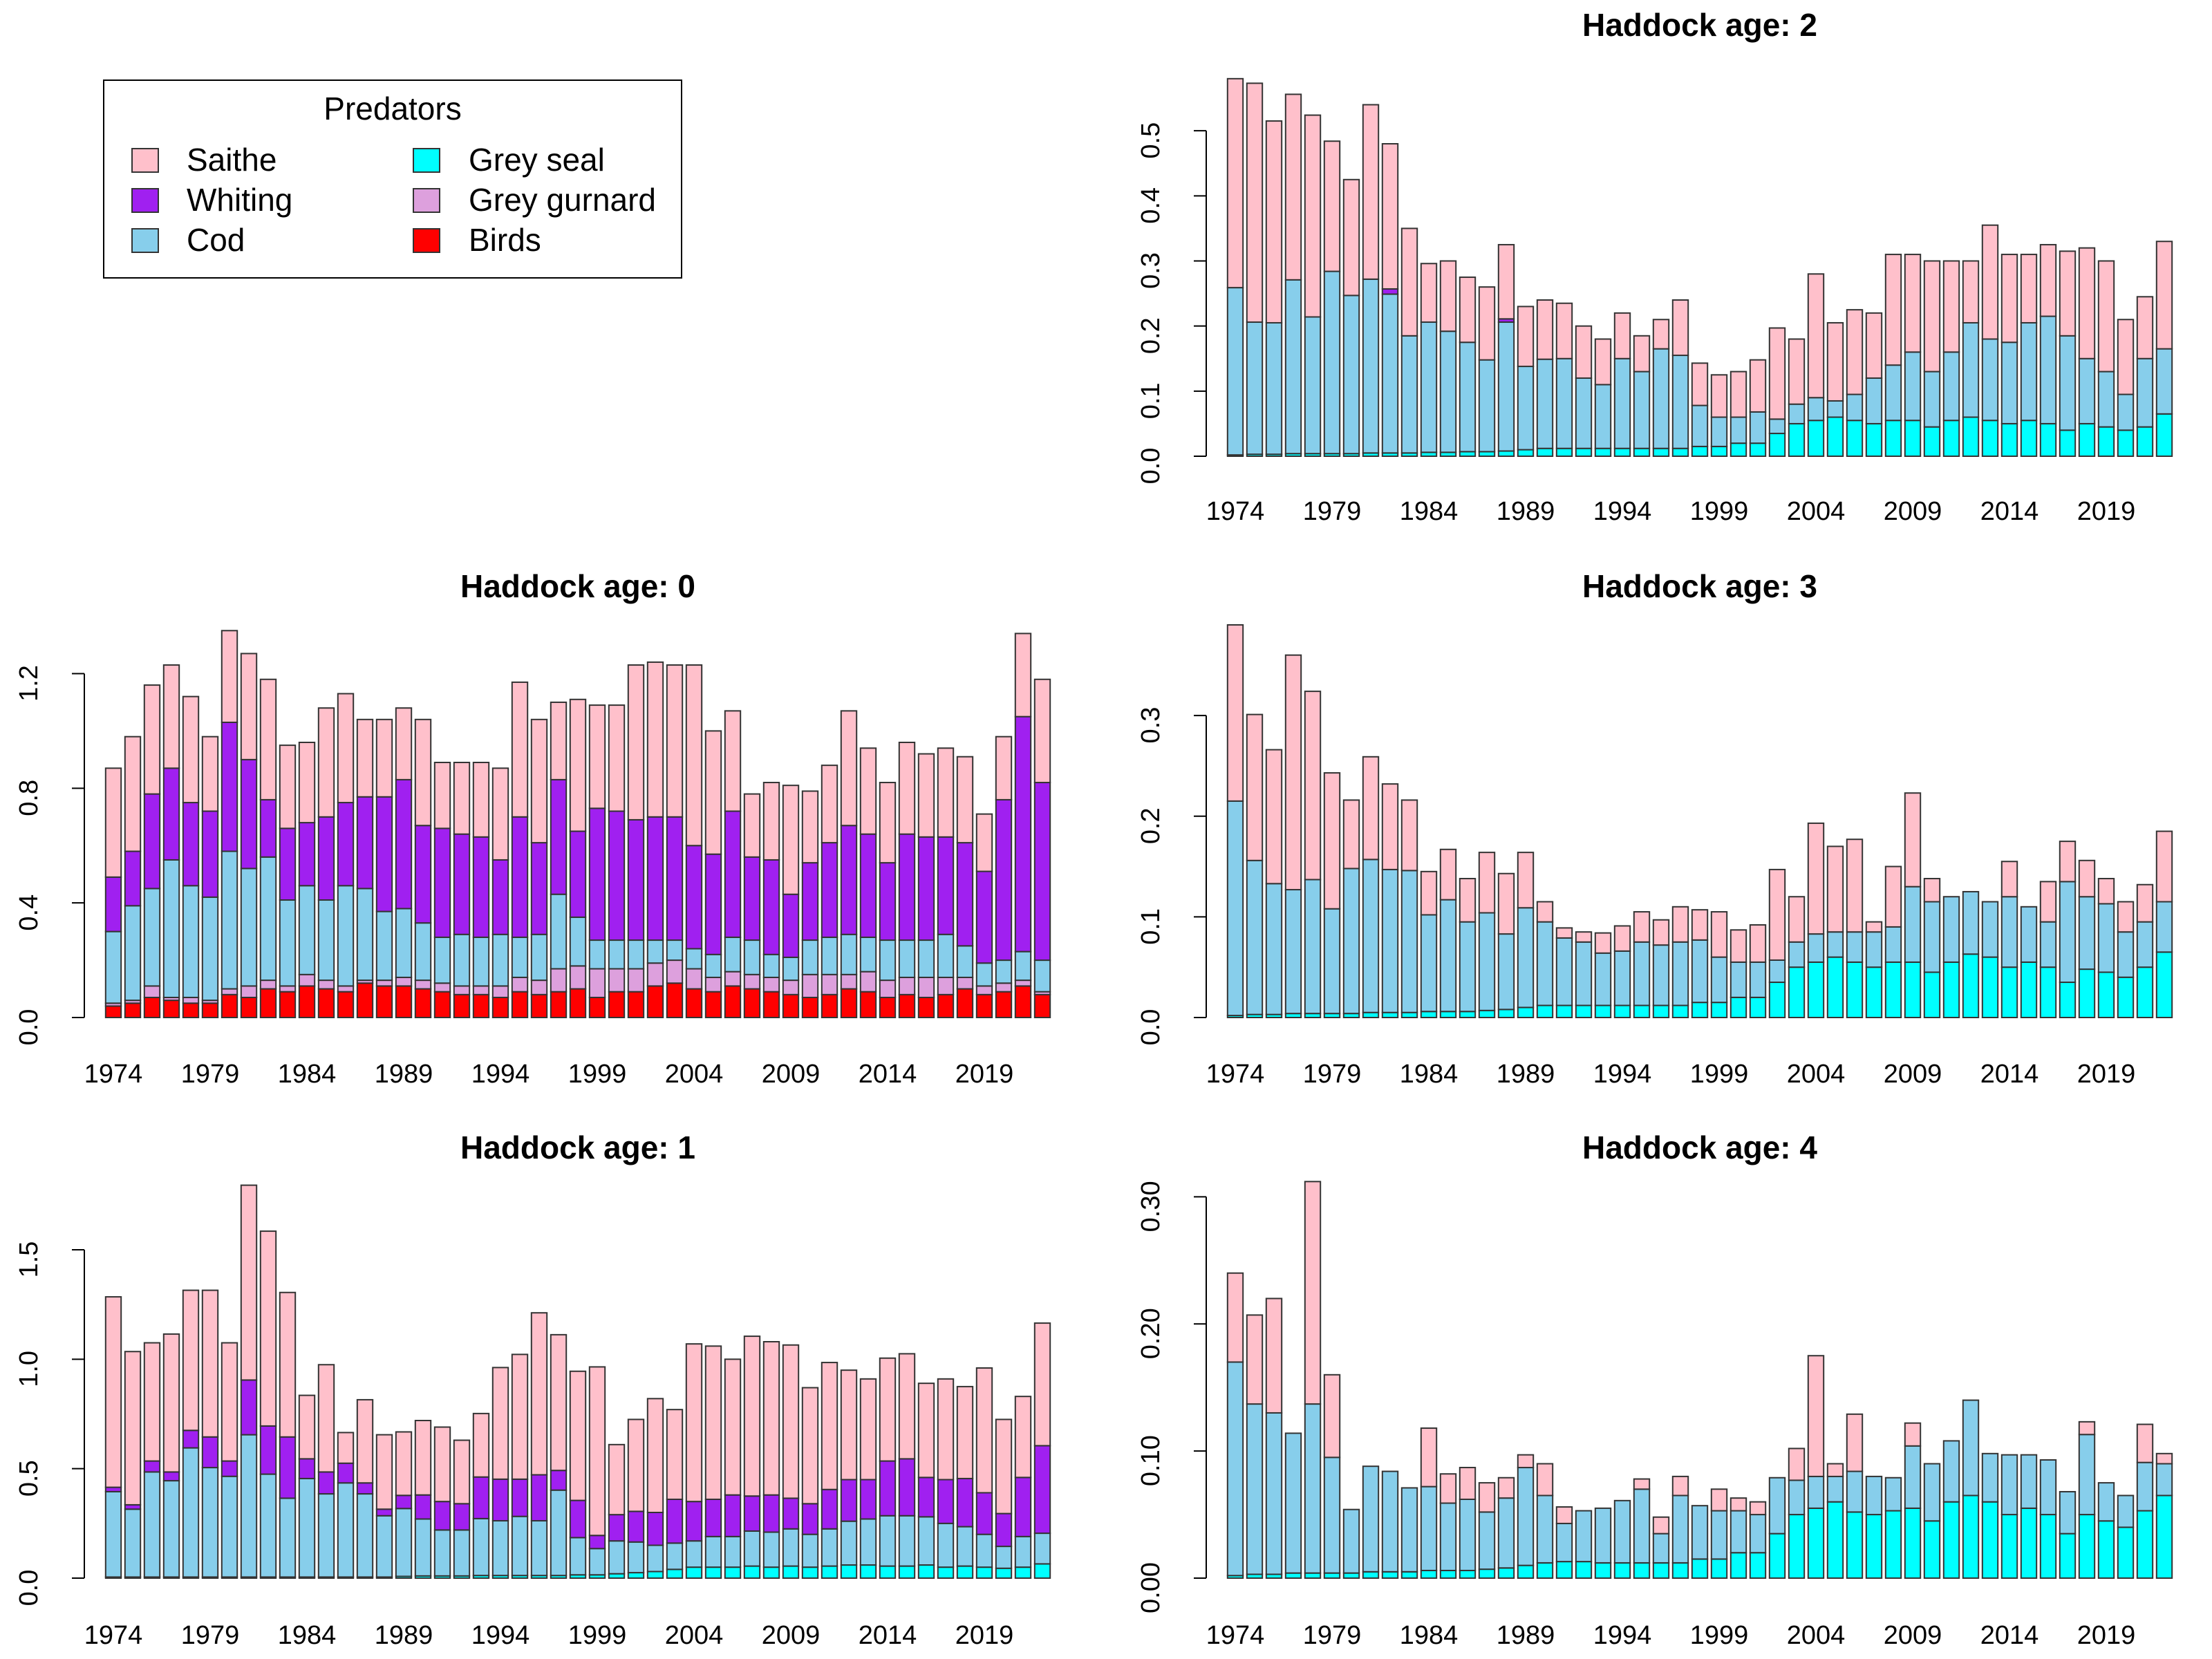 The height and width of the screenshot is (1659, 2212). I want to click on bar-cod-1995, so click(1642, 1526).